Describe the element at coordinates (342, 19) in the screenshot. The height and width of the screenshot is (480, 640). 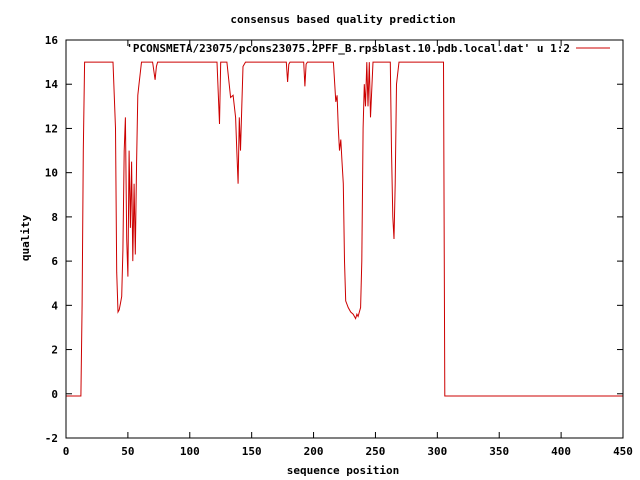
I see `chart-title: consensus based quality prediction` at that location.